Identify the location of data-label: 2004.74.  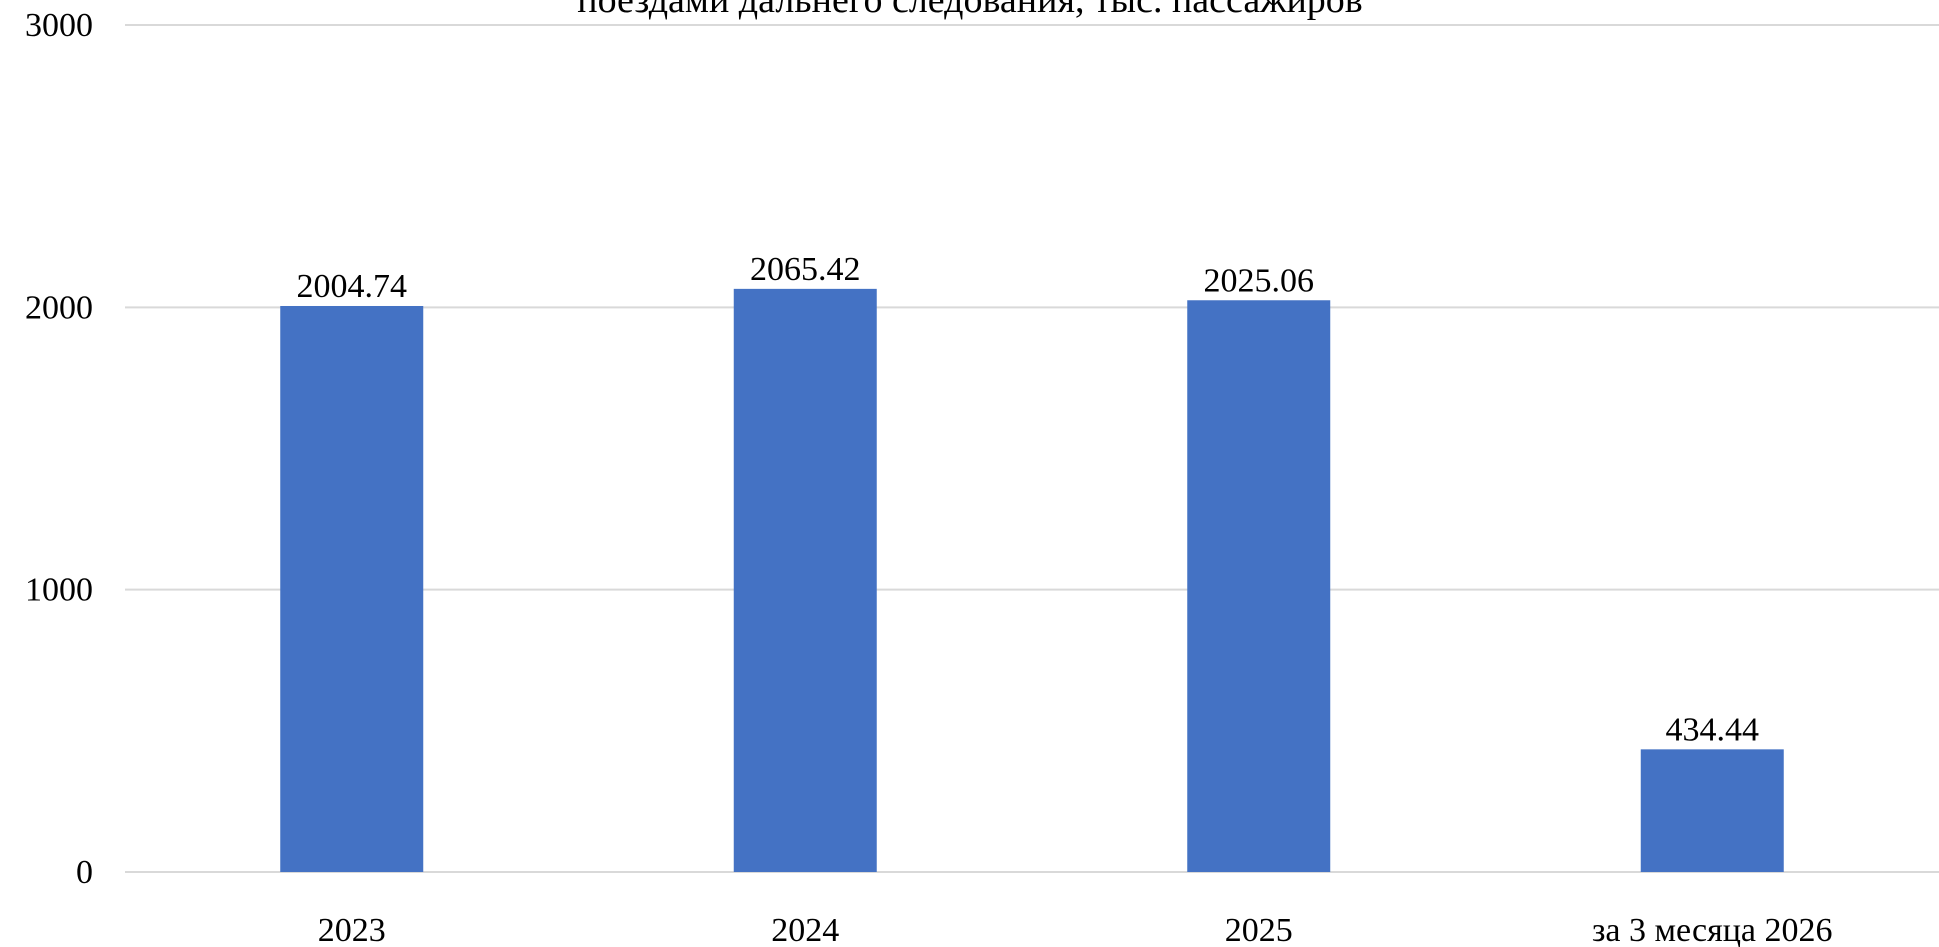
(352, 286).